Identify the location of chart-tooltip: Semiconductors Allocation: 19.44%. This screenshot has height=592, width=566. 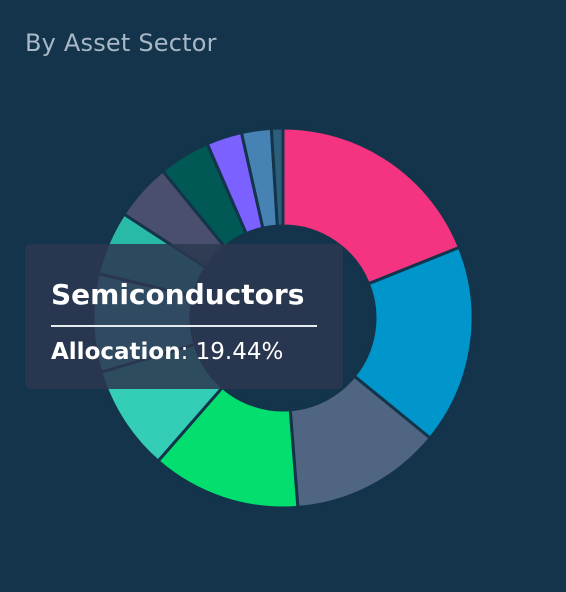
(184, 316).